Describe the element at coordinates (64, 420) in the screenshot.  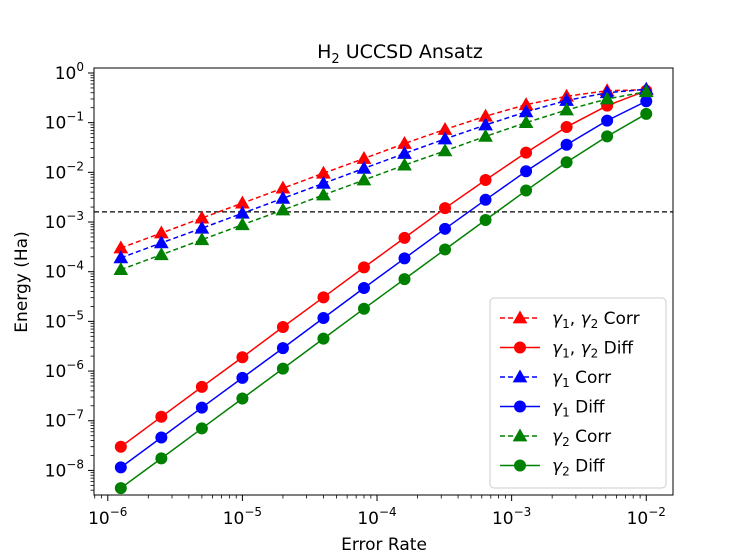
I see `y-tick-label: 10⁻⁷` at that location.